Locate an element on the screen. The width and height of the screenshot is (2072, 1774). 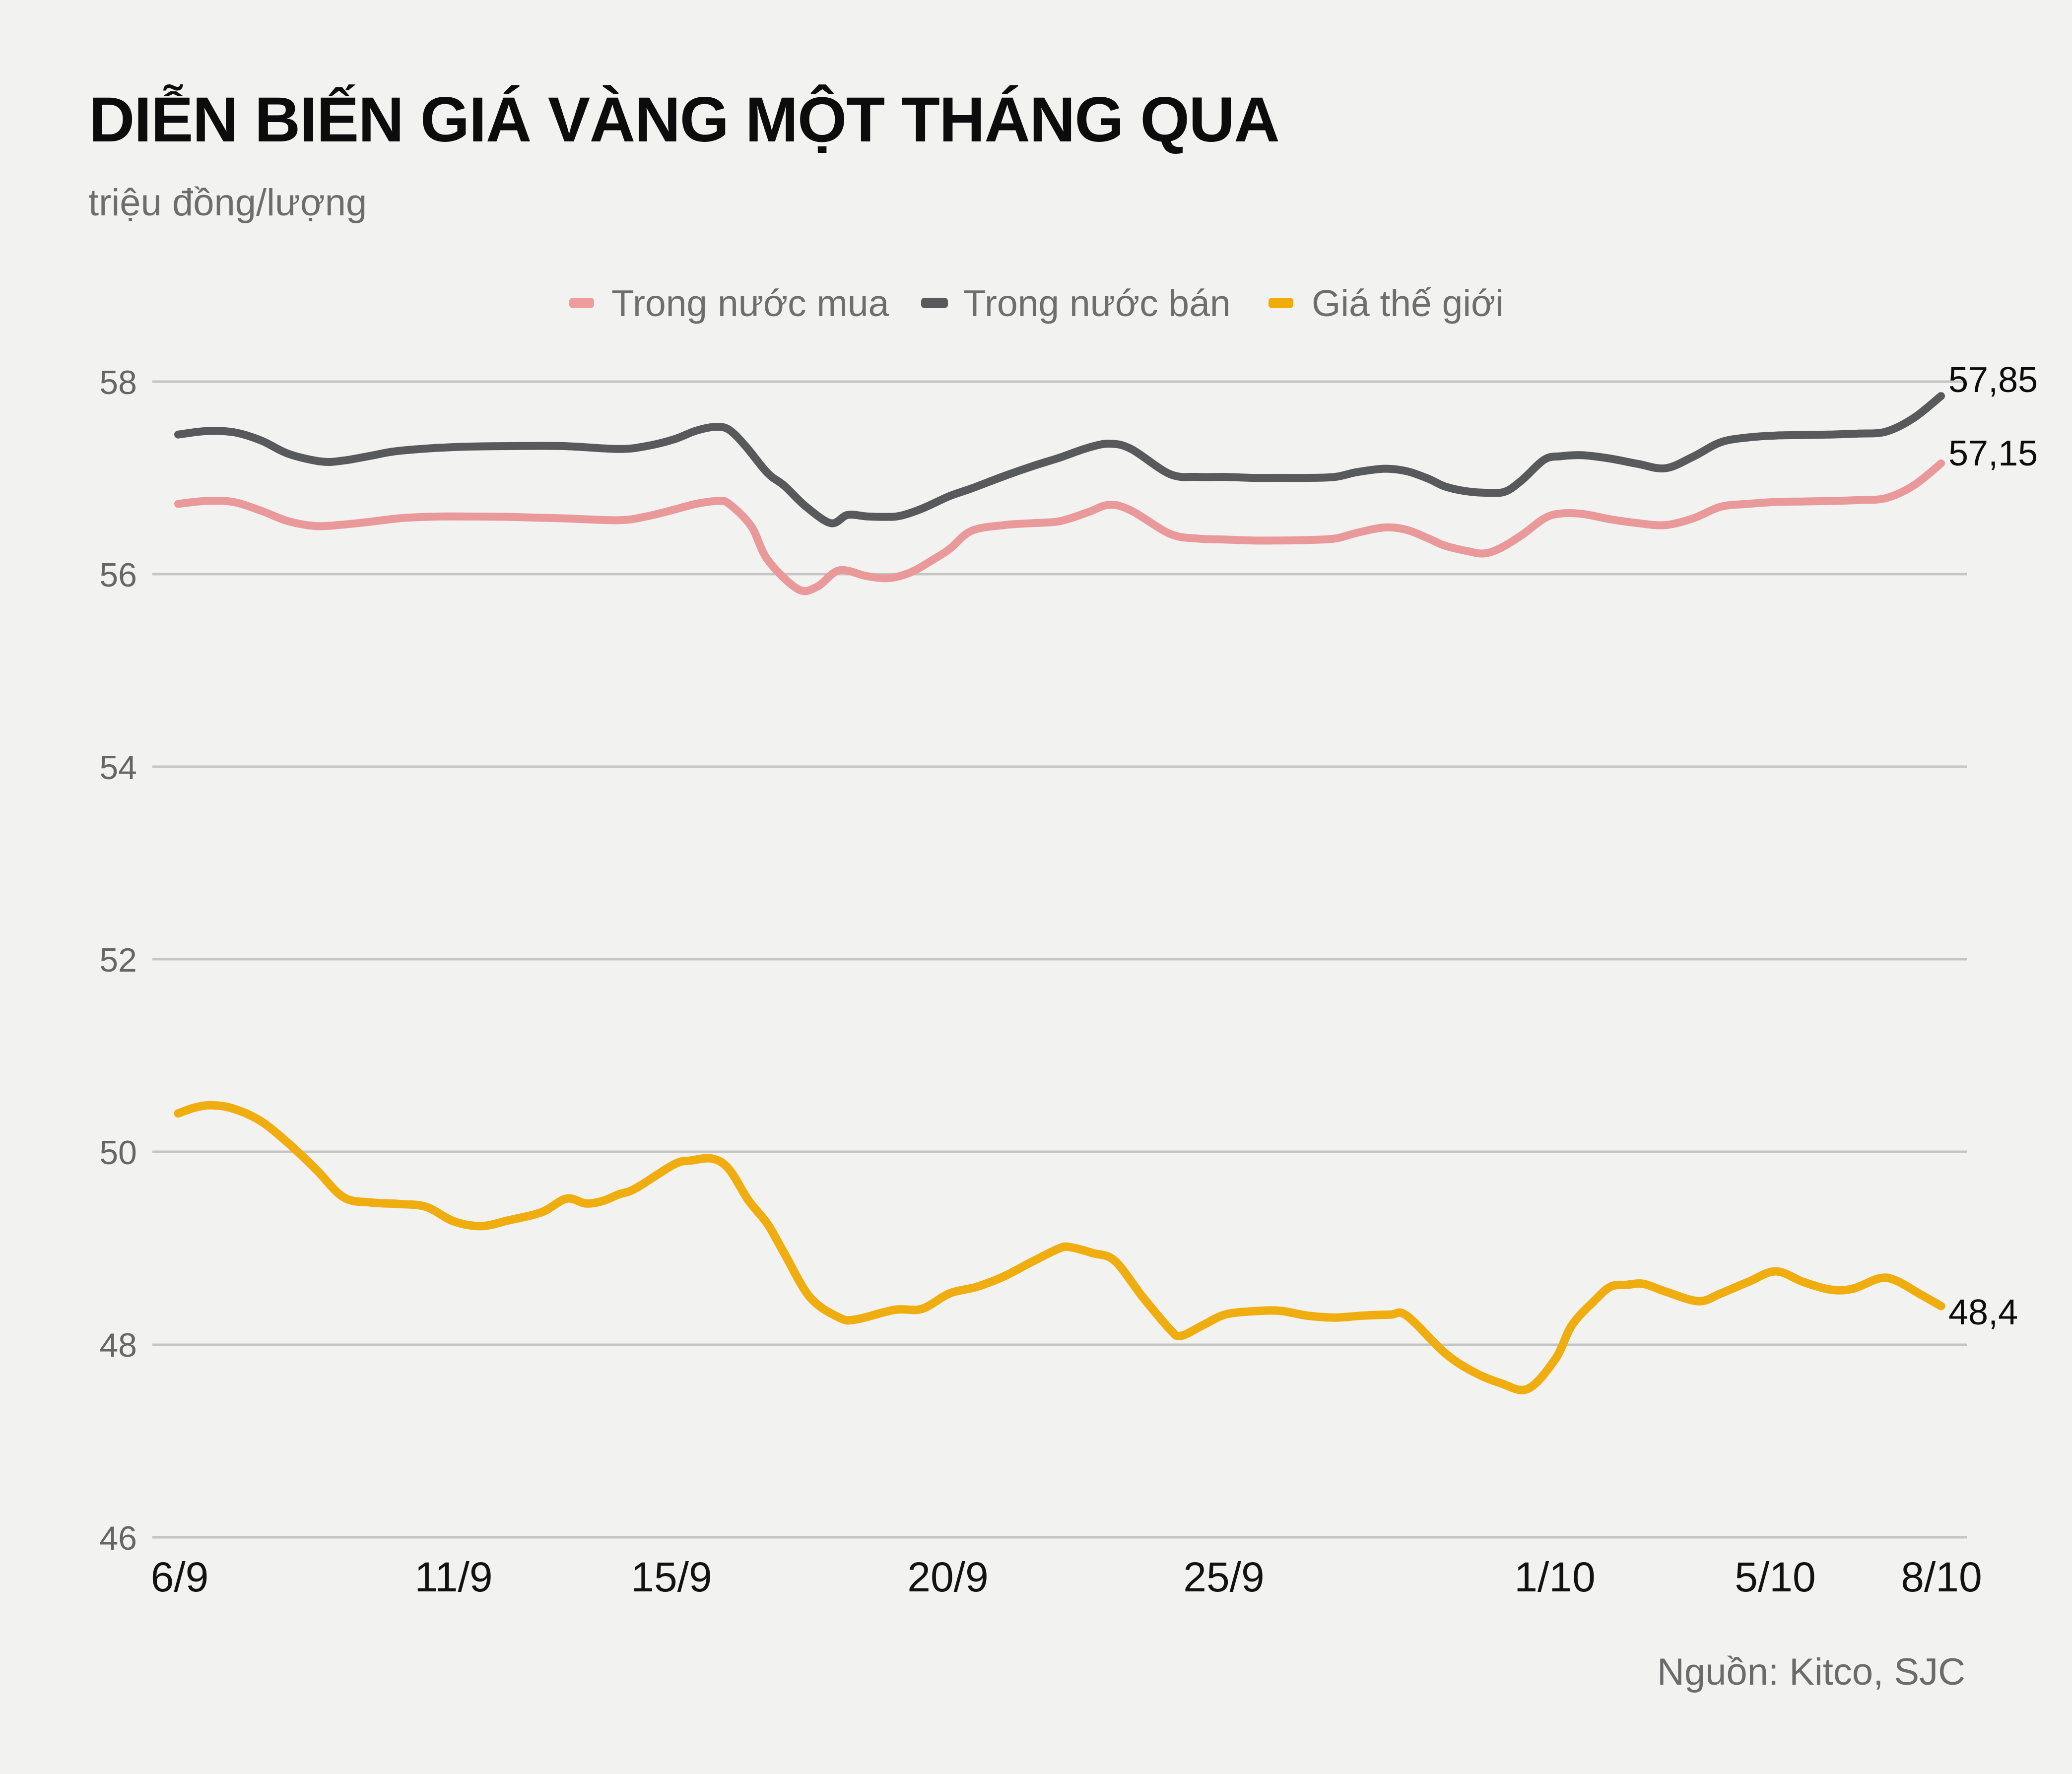
svg-text:DIỄN BIẾN GIÁ VÀNG MỘT THÁNG Q: DIỄN BIẾN GIÁ VÀNG MỘT THÁNG QUA is located at coordinates (684, 120).